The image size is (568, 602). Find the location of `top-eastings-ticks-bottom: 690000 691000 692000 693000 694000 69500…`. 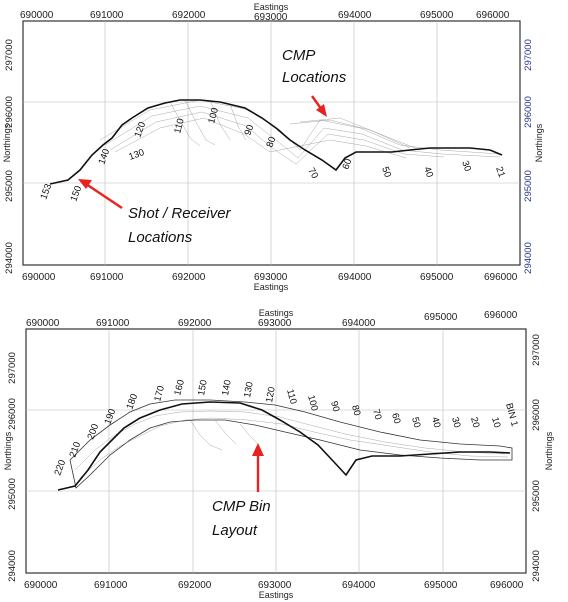

top-eastings-ticks-bottom: 690000 691000 692000 693000 694000 69500… is located at coordinates (270, 277).